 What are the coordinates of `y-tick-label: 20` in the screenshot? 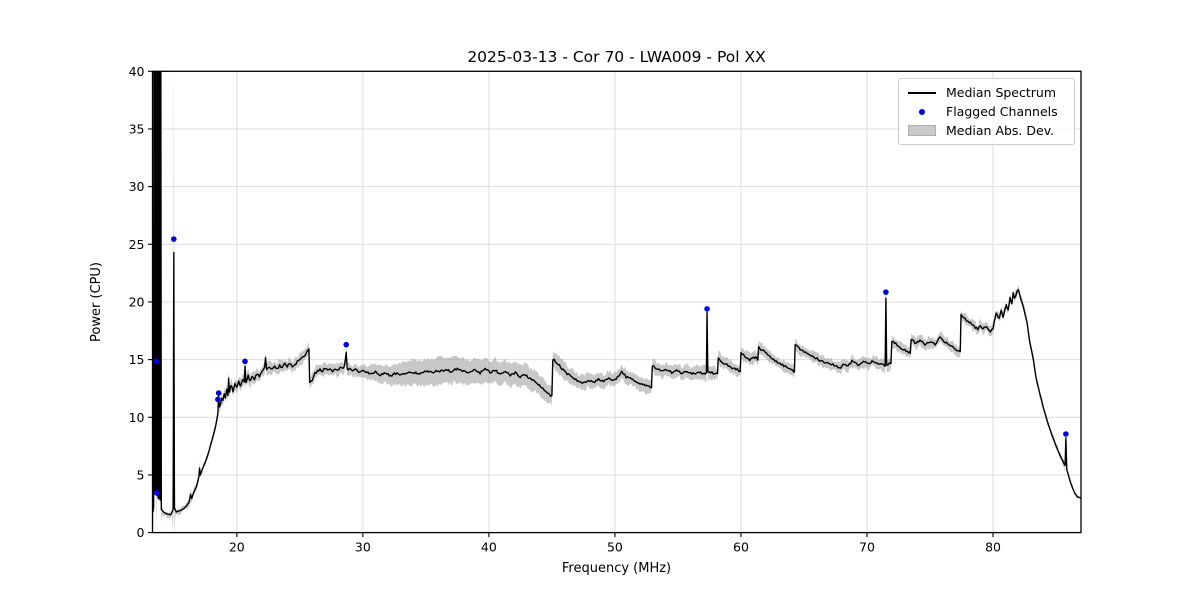 It's located at (137, 301).